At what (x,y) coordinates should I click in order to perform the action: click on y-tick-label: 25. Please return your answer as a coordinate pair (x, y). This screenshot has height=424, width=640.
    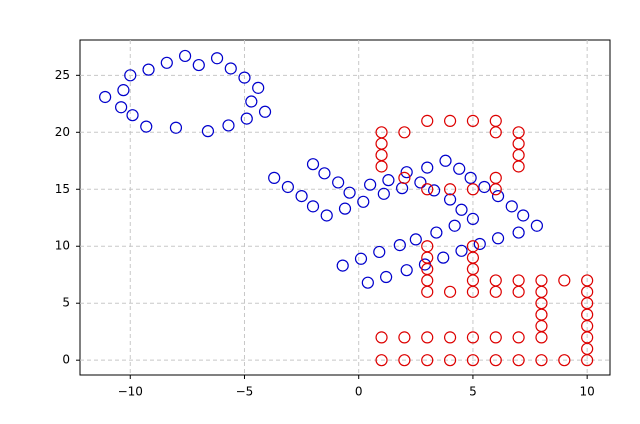
    Looking at the image, I should click on (62, 75).